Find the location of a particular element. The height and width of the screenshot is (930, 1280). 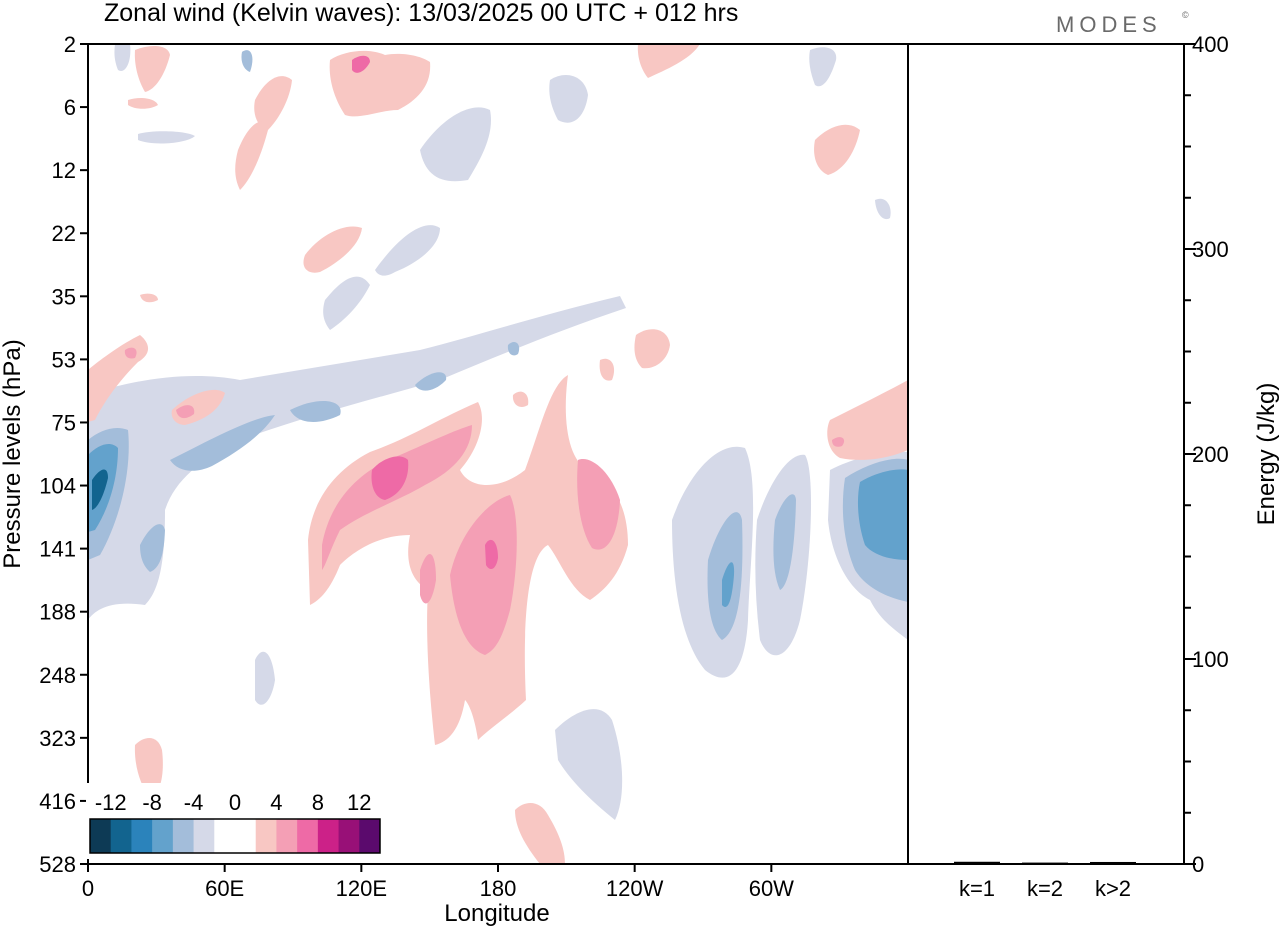

energy-tick-label: 100 is located at coordinates (1210, 659).